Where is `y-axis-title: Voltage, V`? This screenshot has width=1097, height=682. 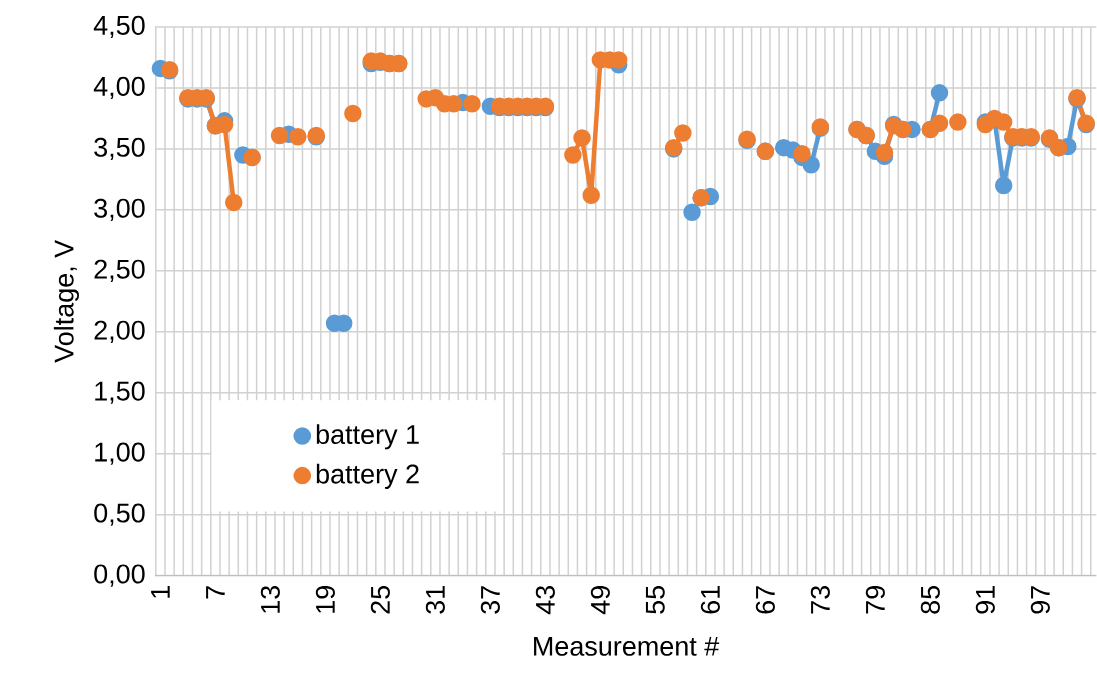
y-axis-title: Voltage, V is located at coordinates (66, 301).